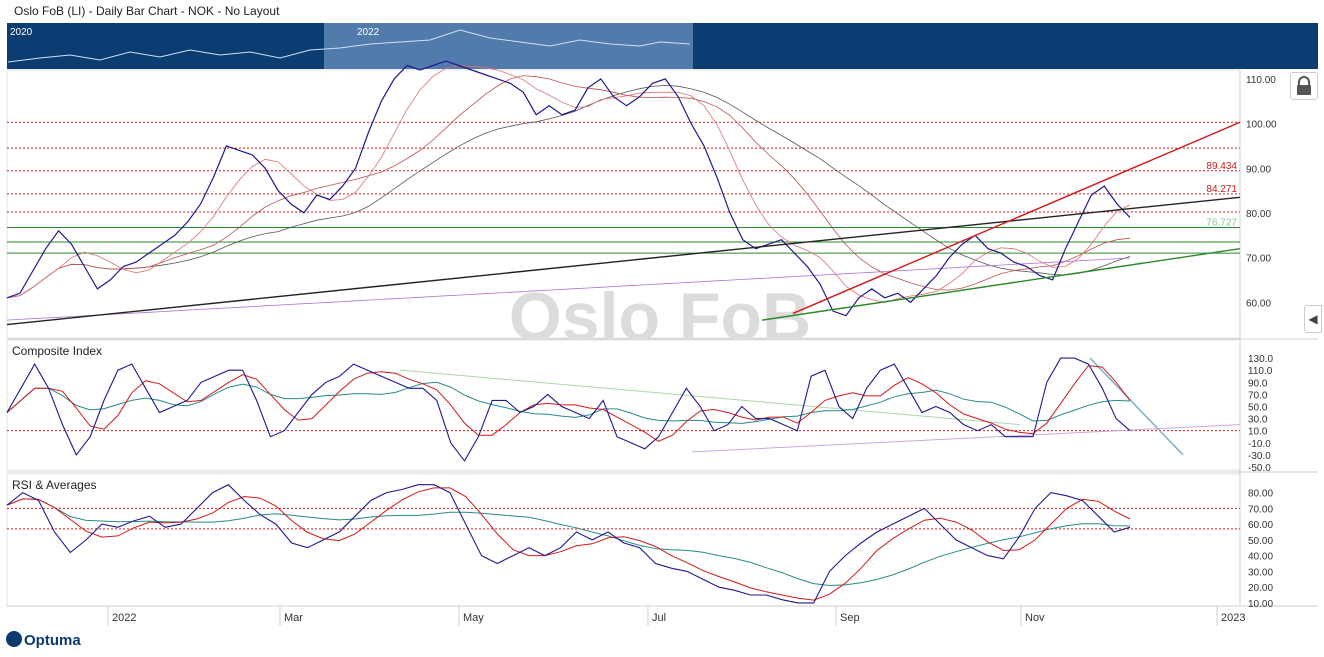  I want to click on composite-tick-label-7: -10.0, so click(1259, 444).